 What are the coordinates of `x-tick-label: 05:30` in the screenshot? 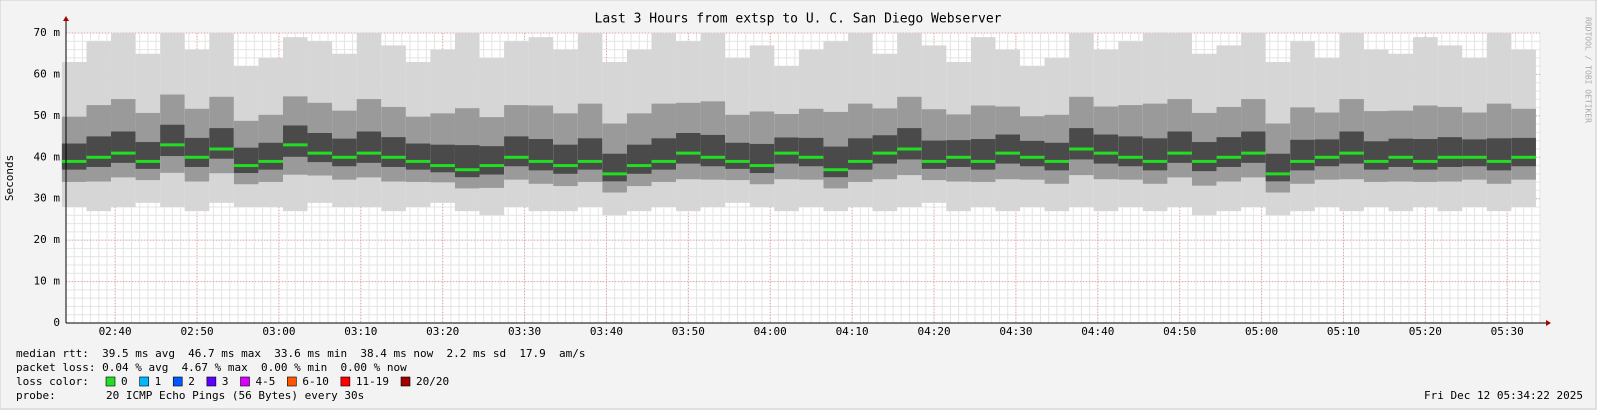 It's located at (1507, 331).